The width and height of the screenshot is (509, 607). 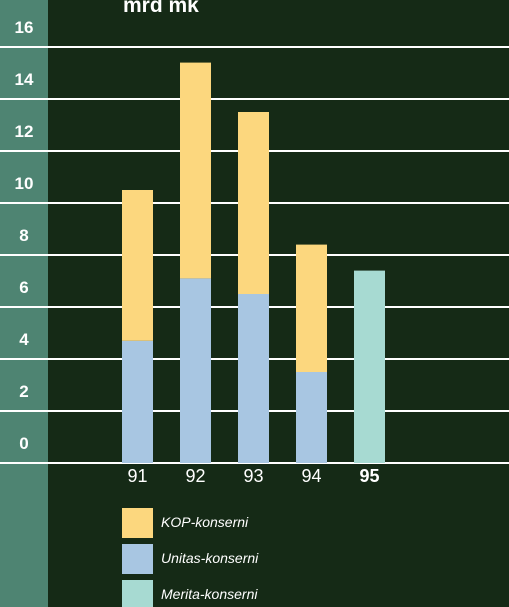 I want to click on y-tick-label: 4, so click(x=24, y=339).